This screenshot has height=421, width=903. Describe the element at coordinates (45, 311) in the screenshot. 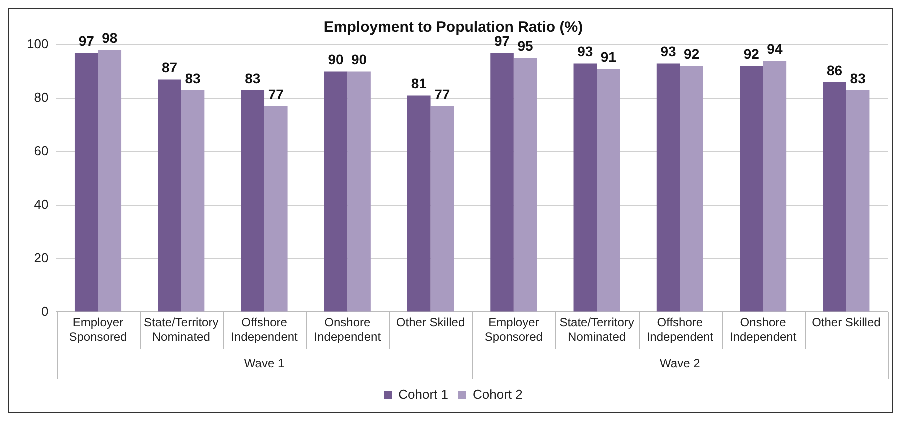

I see `y-tick-label: 0` at that location.